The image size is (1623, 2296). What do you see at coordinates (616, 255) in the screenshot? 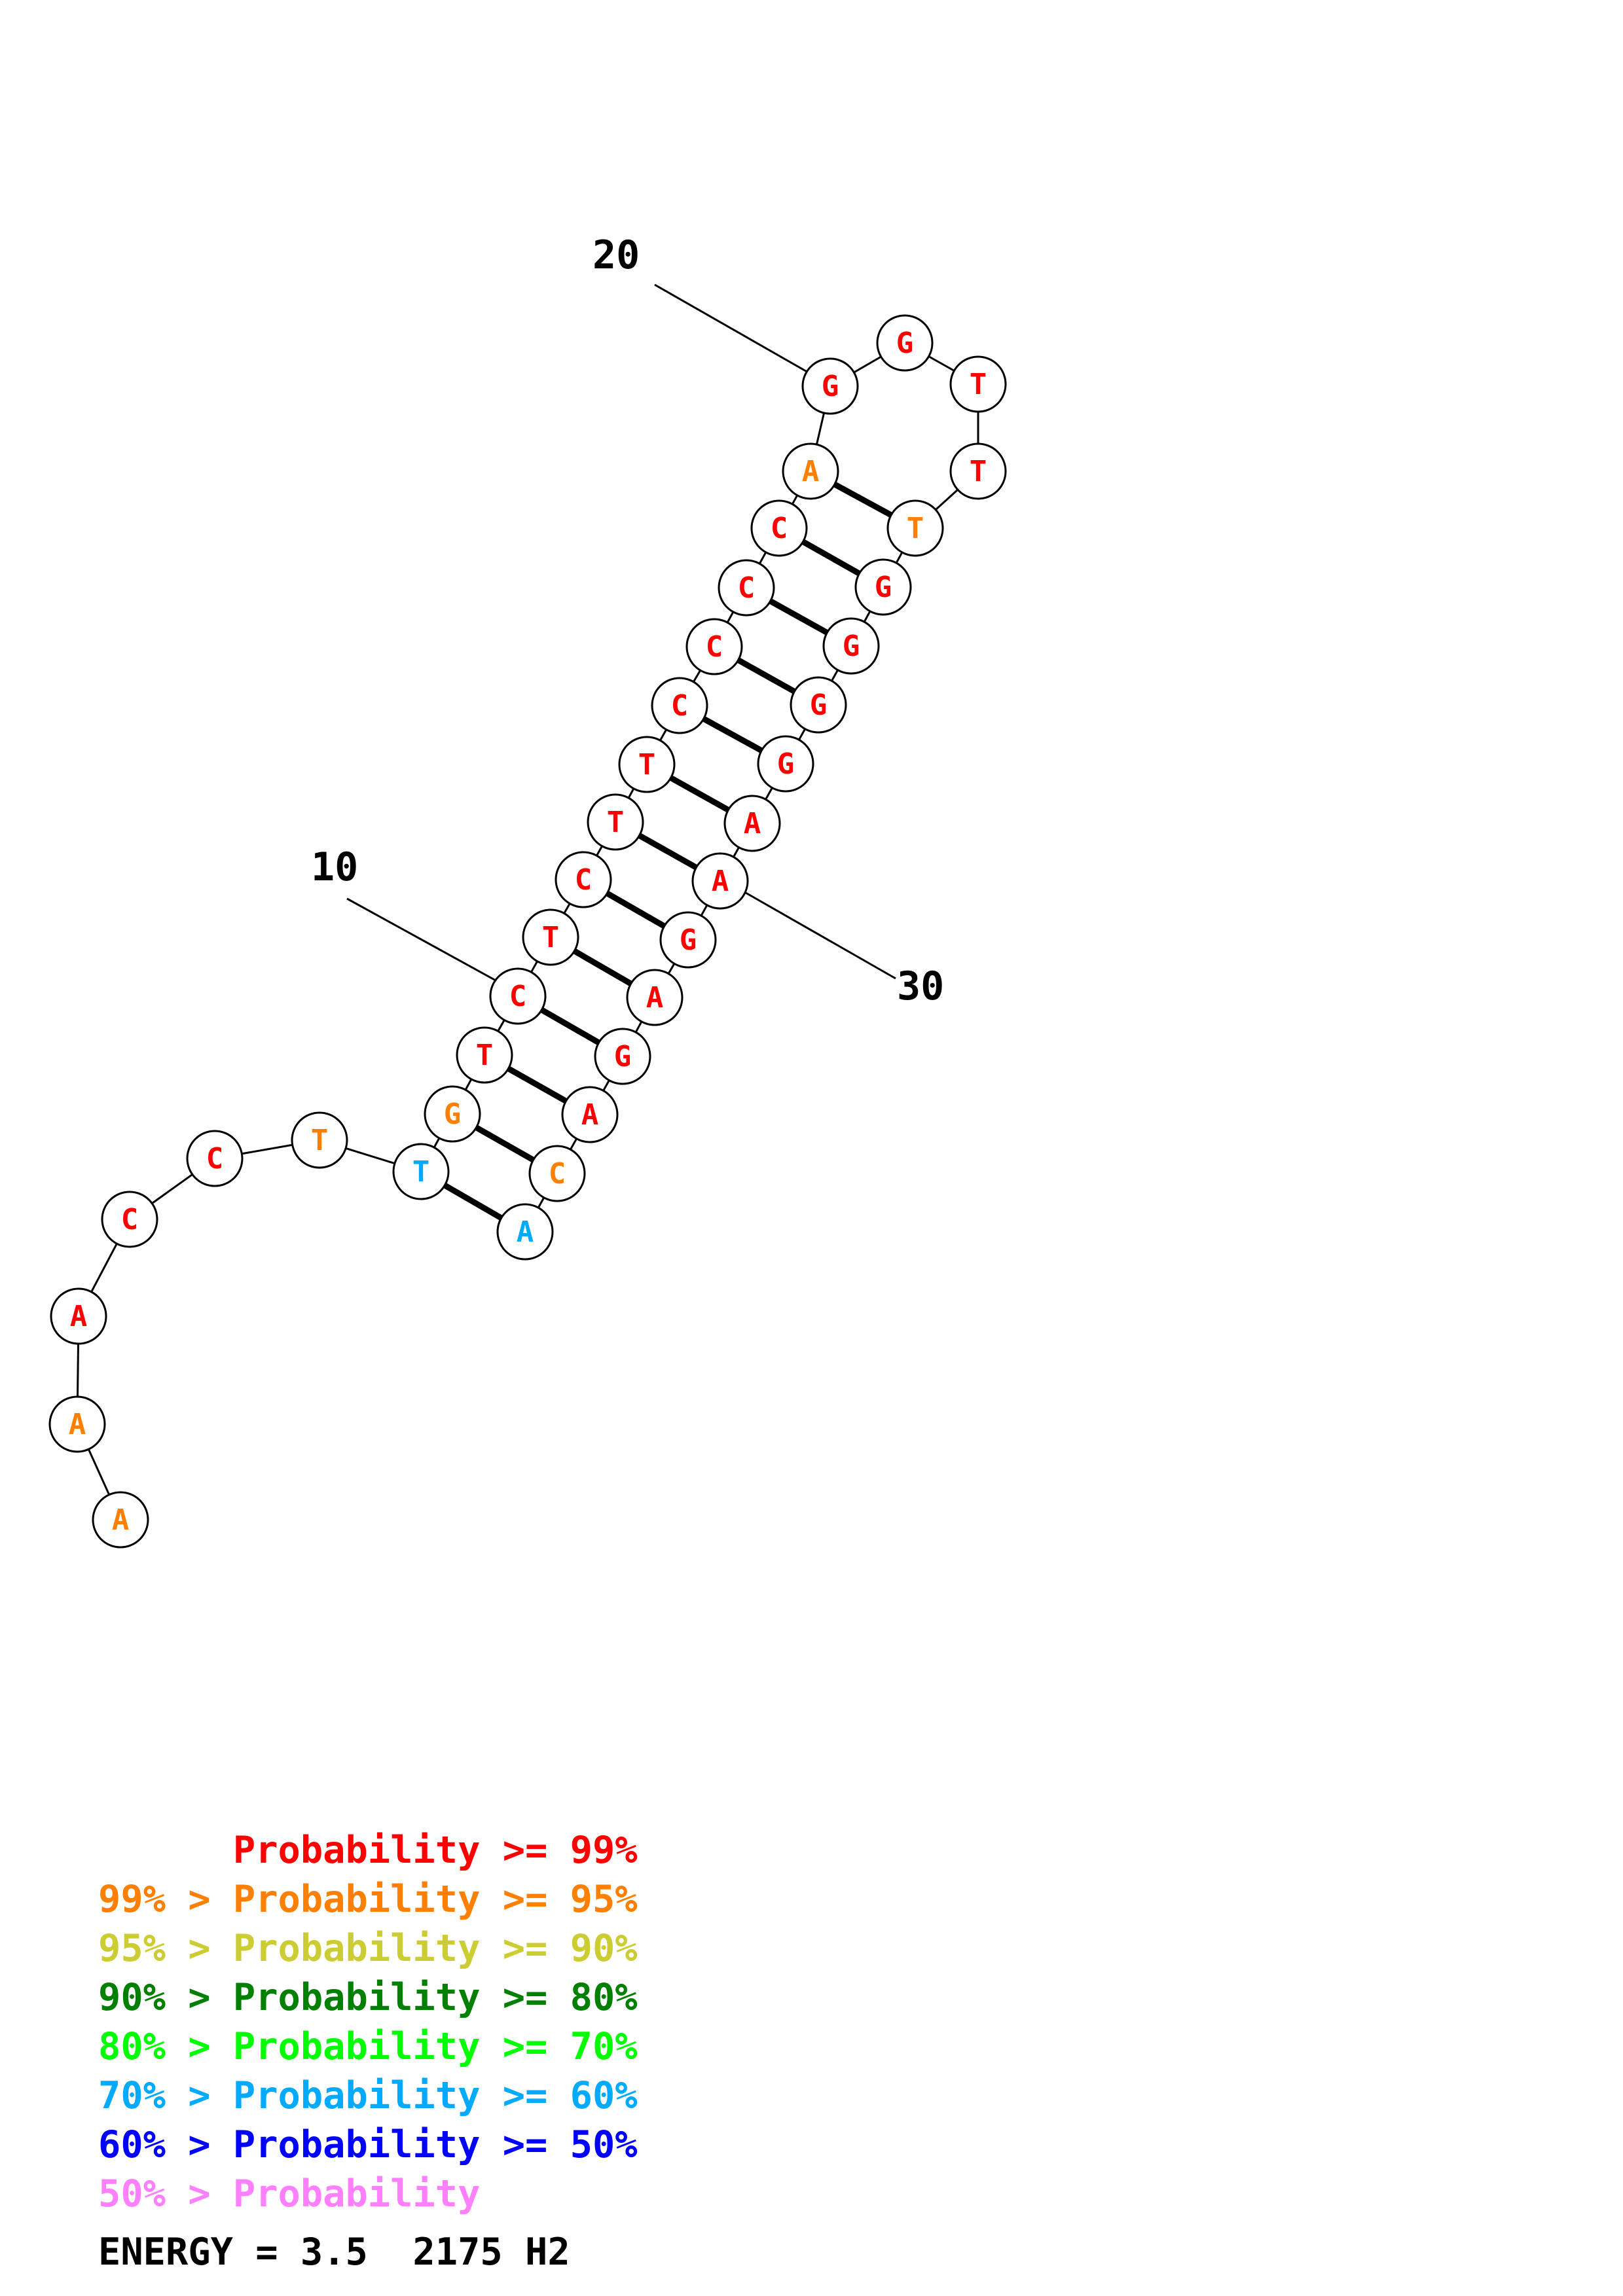
I see `position-label: 20` at bounding box center [616, 255].